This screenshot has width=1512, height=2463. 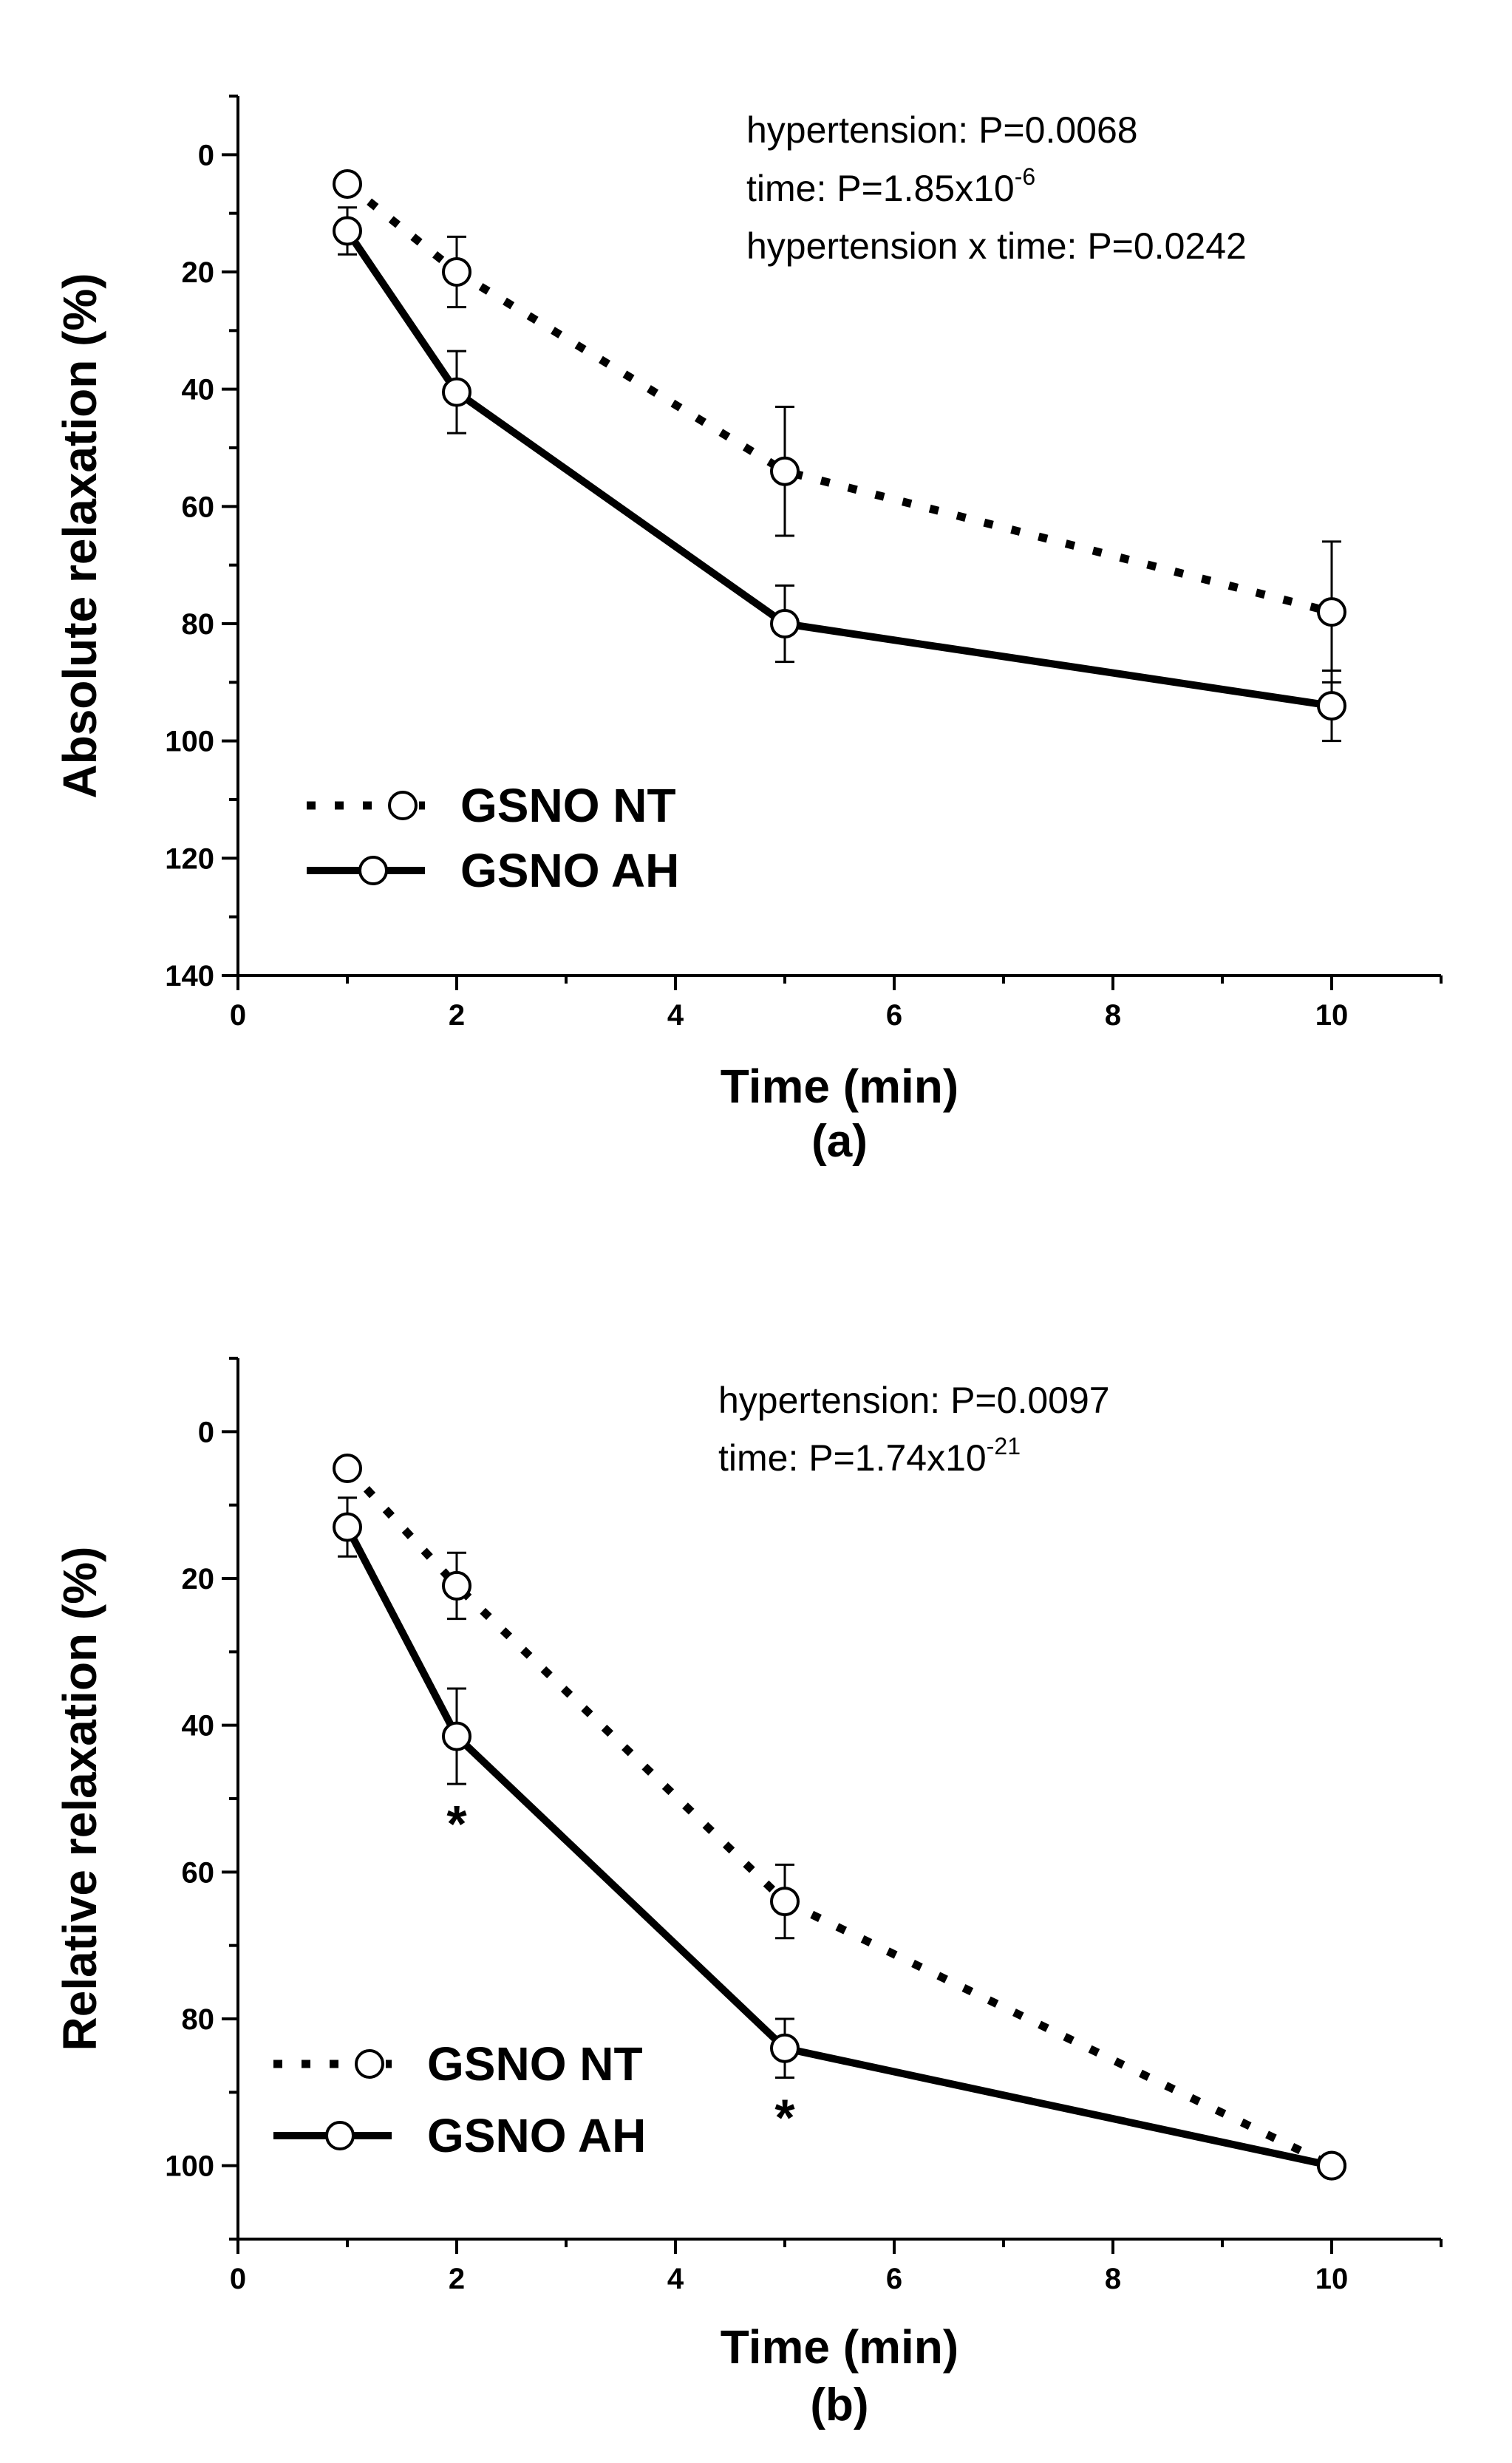 What do you see at coordinates (880, 188) in the screenshot?
I see `stats-annotation-text: time: P=1.85x10` at bounding box center [880, 188].